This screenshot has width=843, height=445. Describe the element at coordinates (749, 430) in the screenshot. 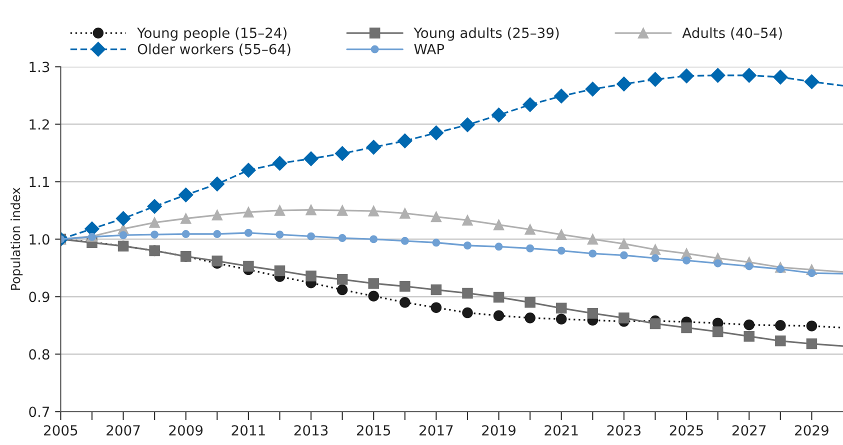

I see `x-tick-label: 2027` at that location.